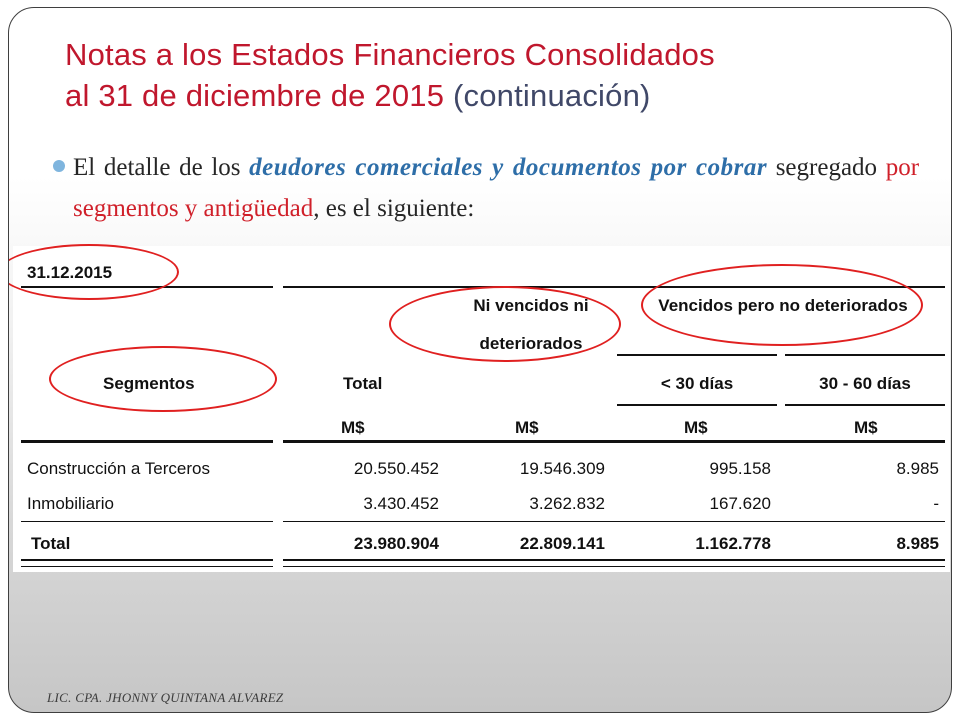 This screenshot has height=720, width=960. Describe the element at coordinates (740, 503) in the screenshot. I see `row-2-lt30: 167.620` at that location.